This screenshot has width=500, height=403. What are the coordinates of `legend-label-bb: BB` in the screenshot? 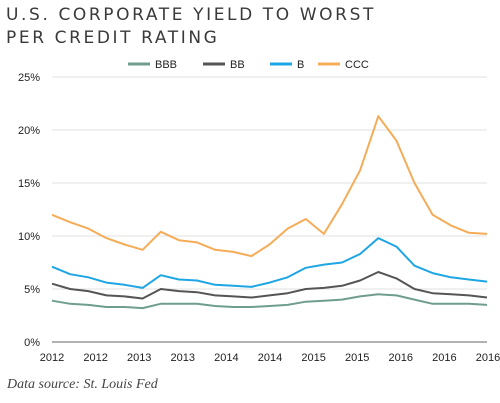 It's located at (237, 65).